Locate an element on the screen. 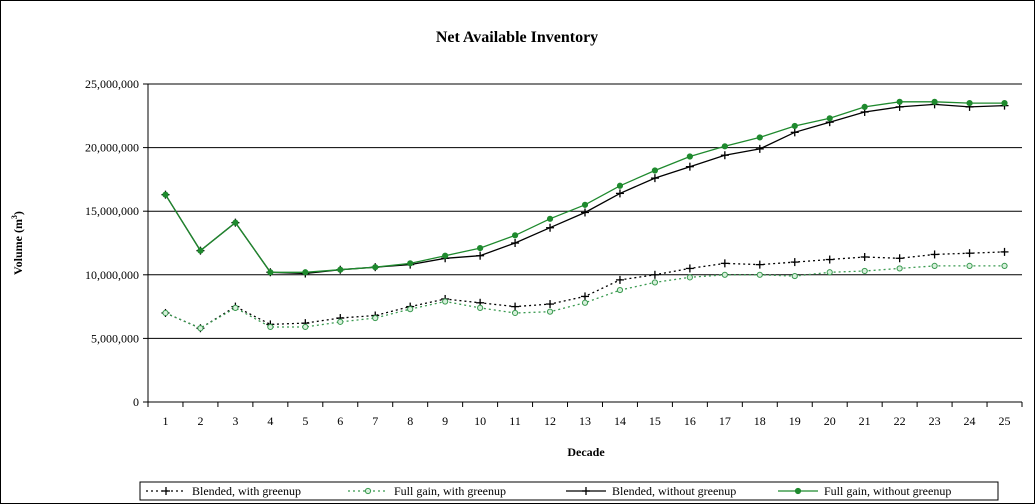 Image resolution: width=1035 pixels, height=504 pixels. x-tick-label: 8 is located at coordinates (410, 421).